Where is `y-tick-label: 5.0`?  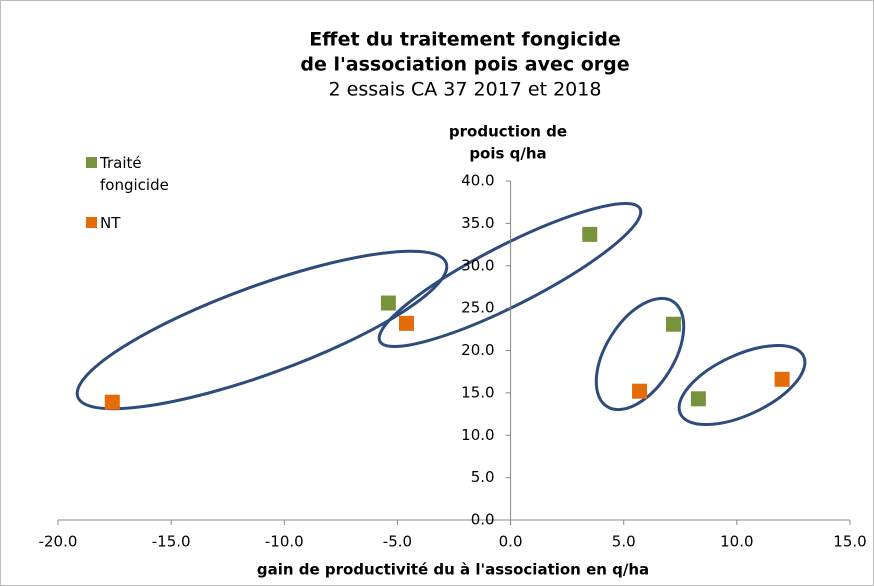 y-tick-label: 5.0 is located at coordinates (483, 477).